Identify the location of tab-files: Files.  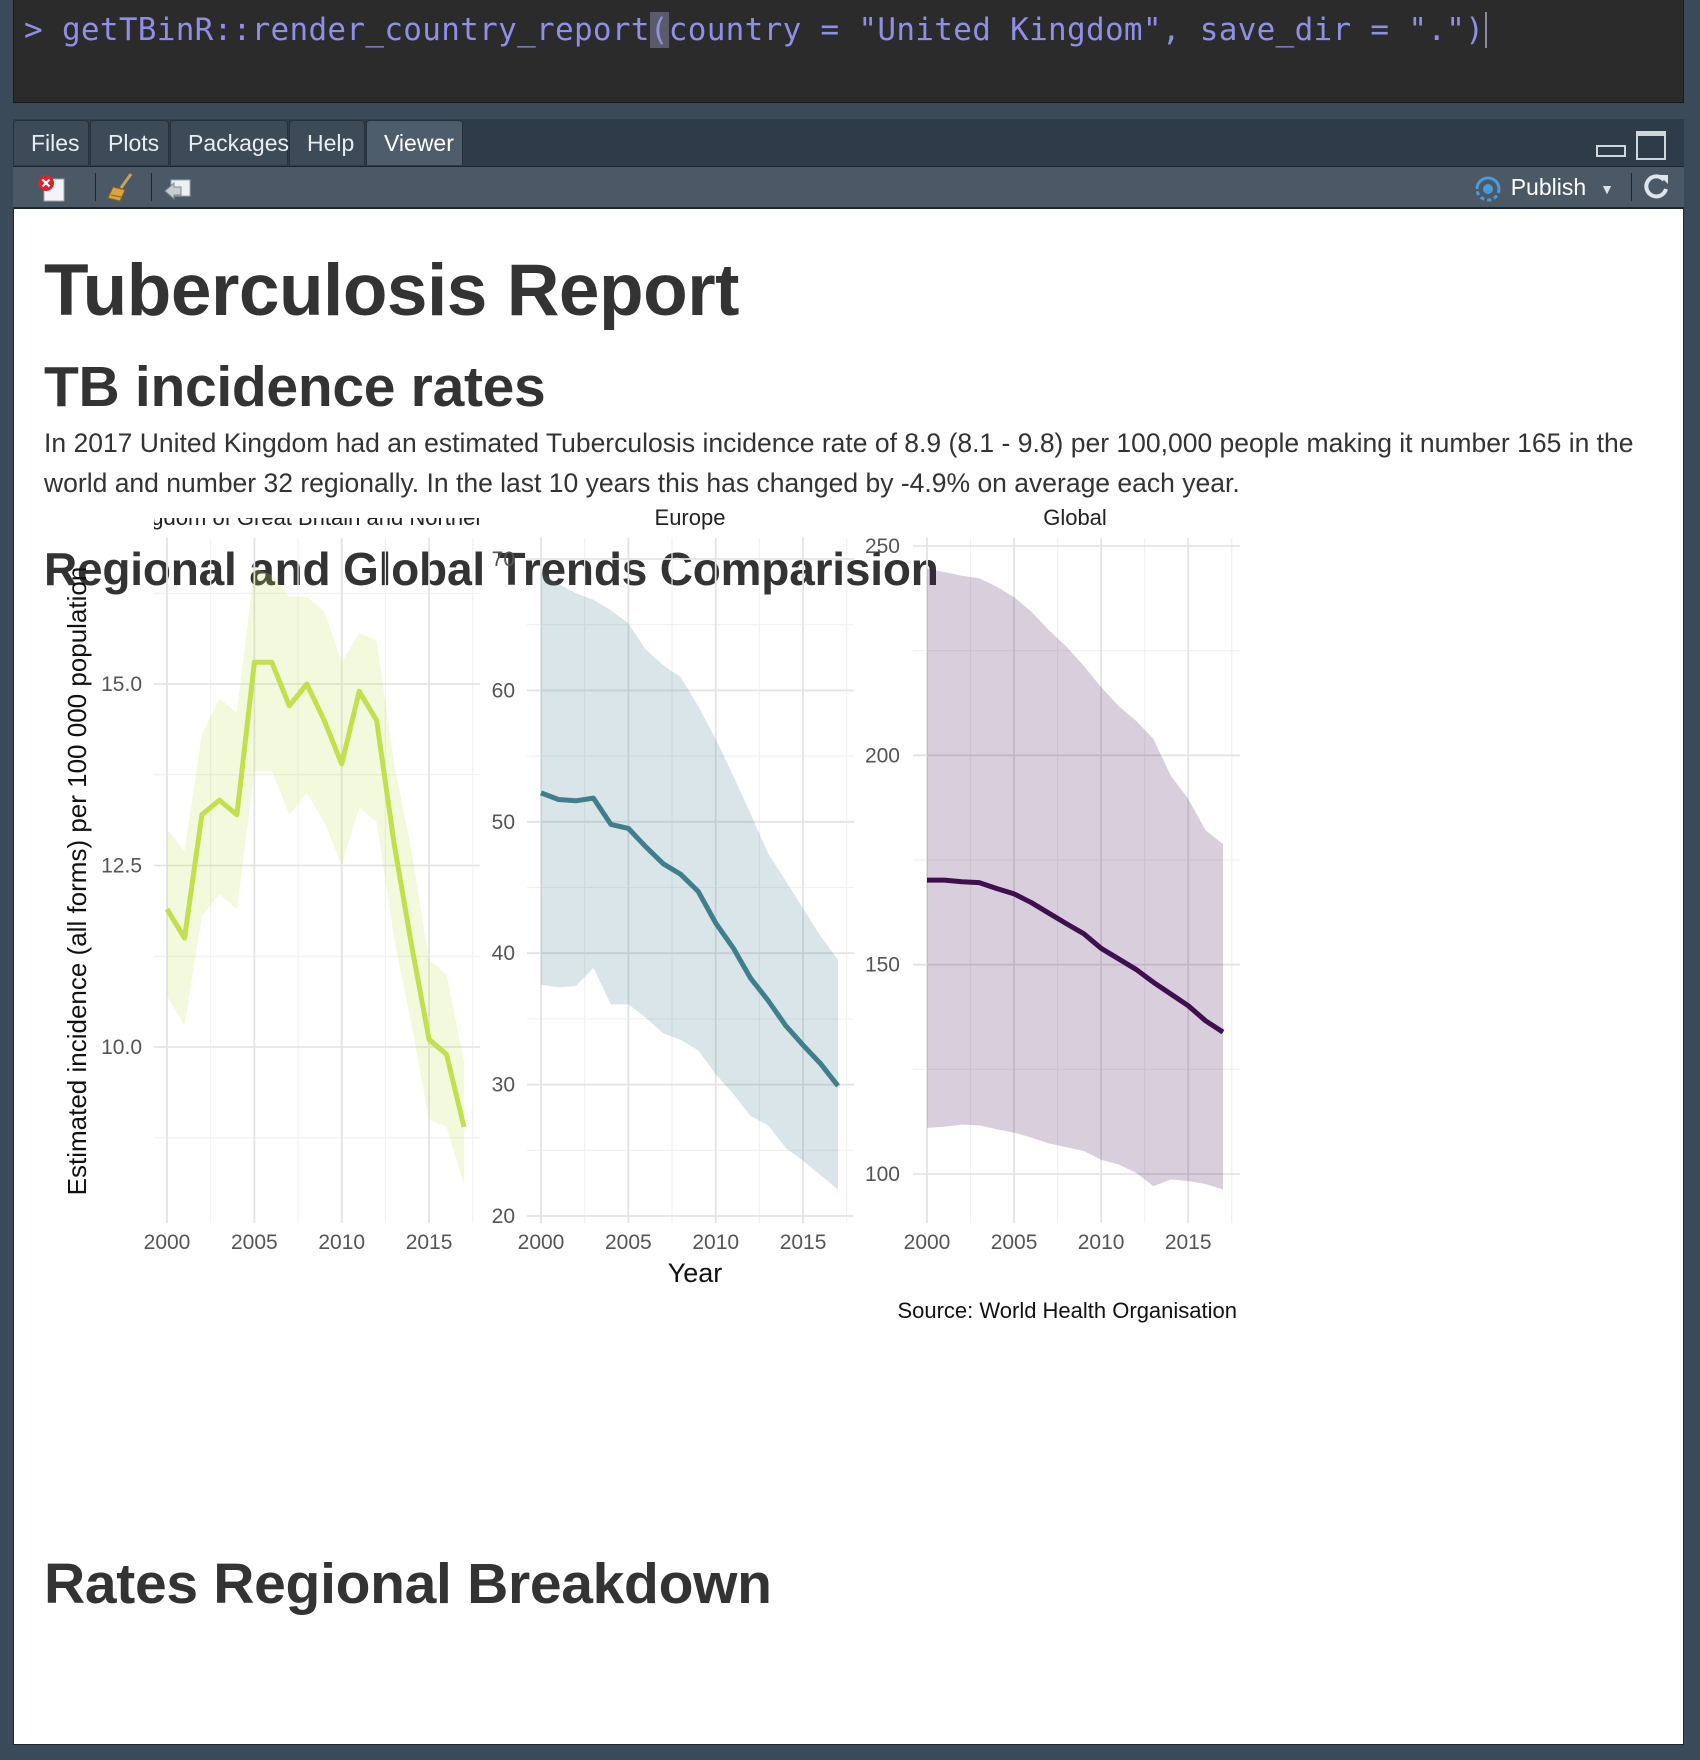
(51, 142).